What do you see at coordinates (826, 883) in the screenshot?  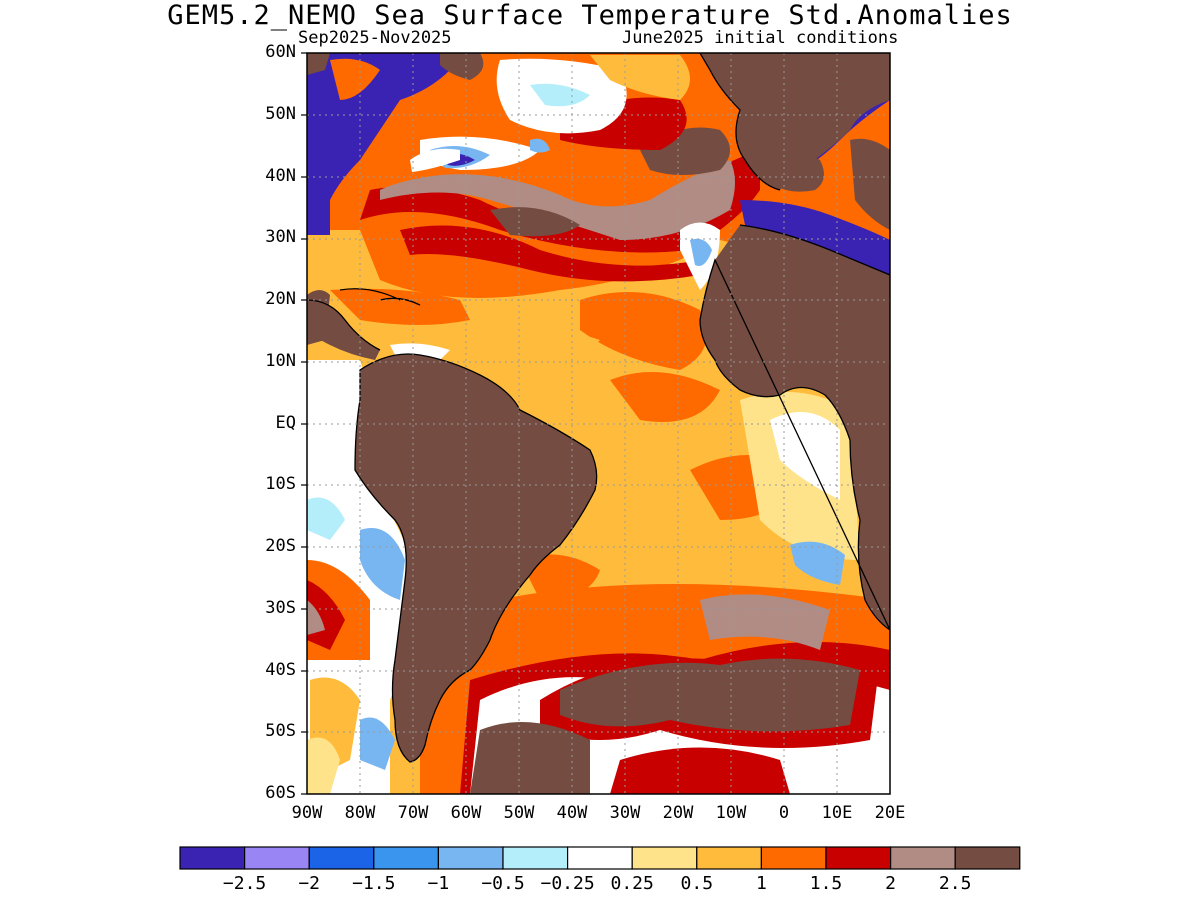 I see `colorbar-label: 1.5` at bounding box center [826, 883].